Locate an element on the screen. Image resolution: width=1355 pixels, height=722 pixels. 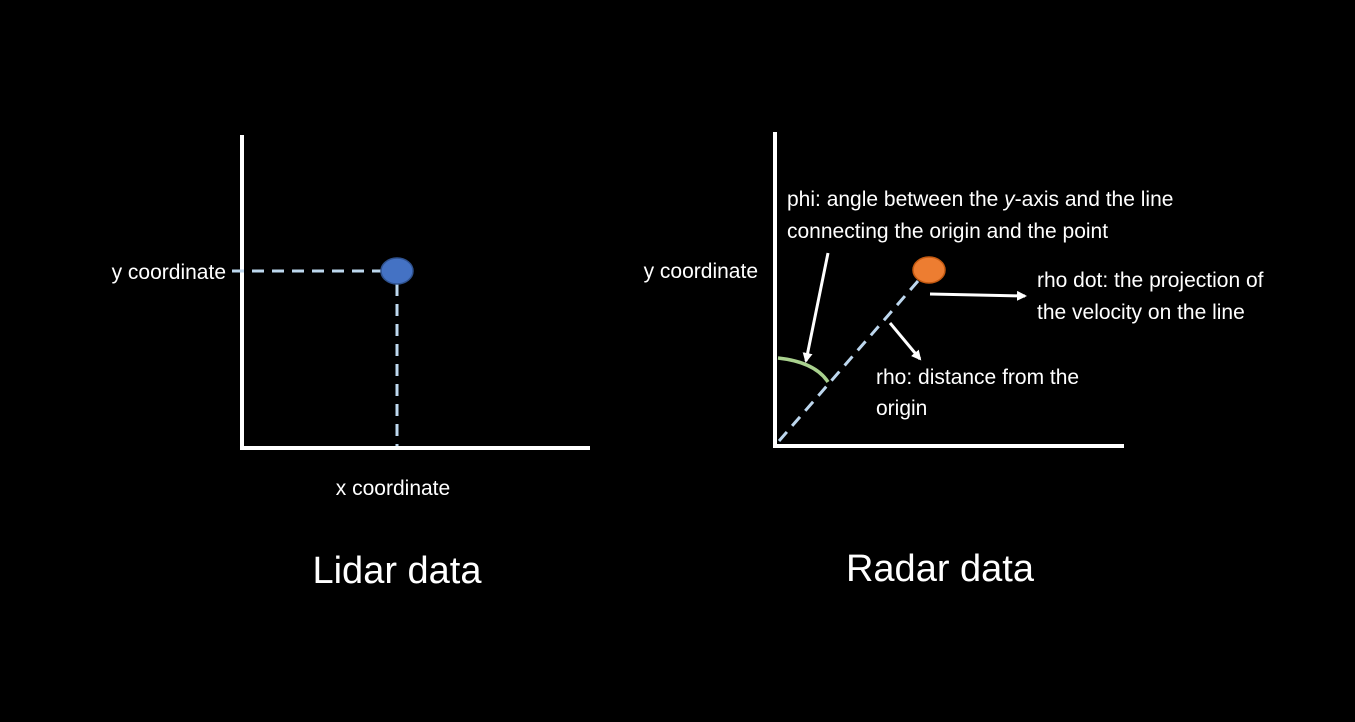
radar-rho-dashed-line is located at coordinates (848, 361).